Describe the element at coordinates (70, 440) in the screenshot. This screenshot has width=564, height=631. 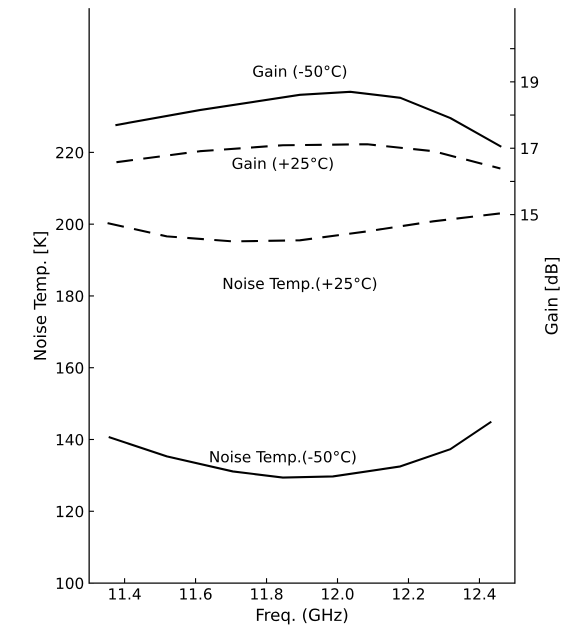
I see `y-tick-label: 140` at that location.